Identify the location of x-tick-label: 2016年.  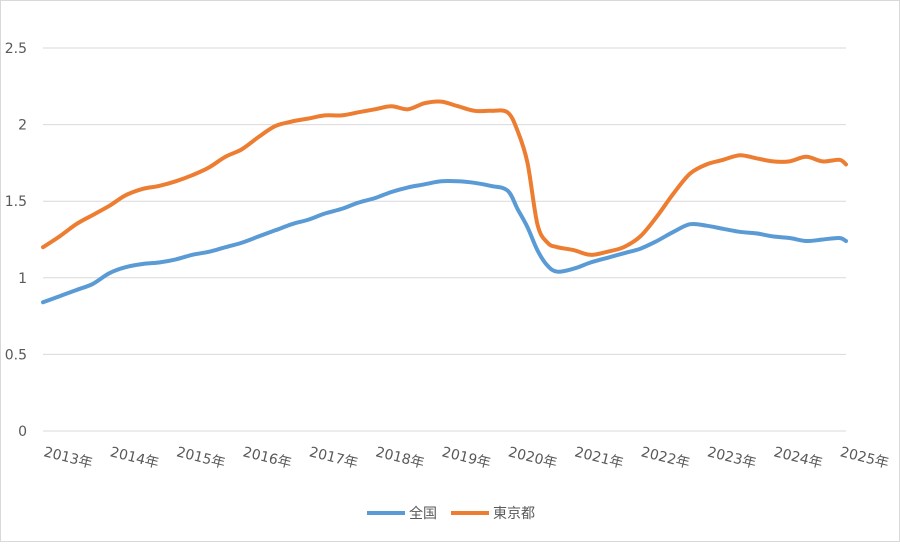
(267, 458).